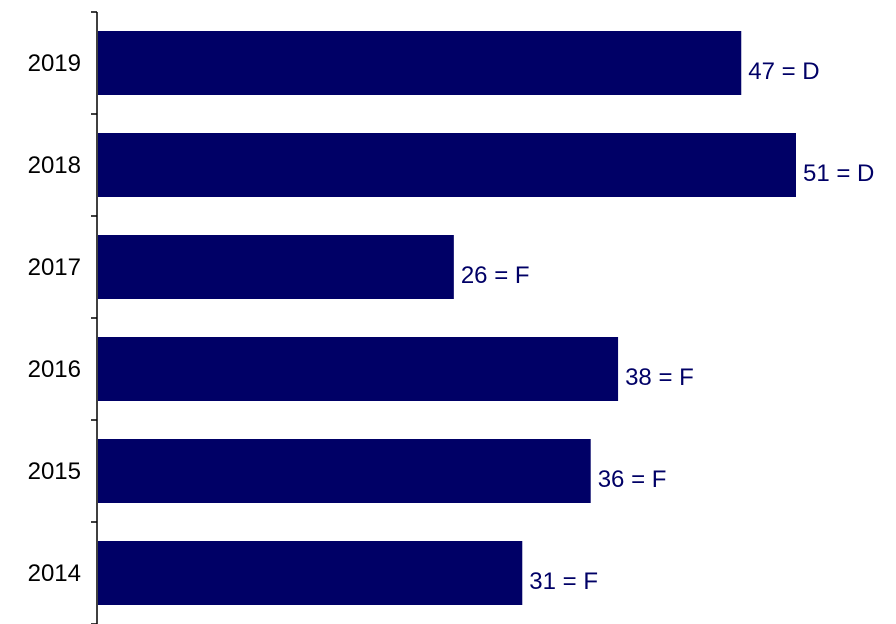 This screenshot has width=896, height=624. I want to click on data-label: 31 = F, so click(563, 581).